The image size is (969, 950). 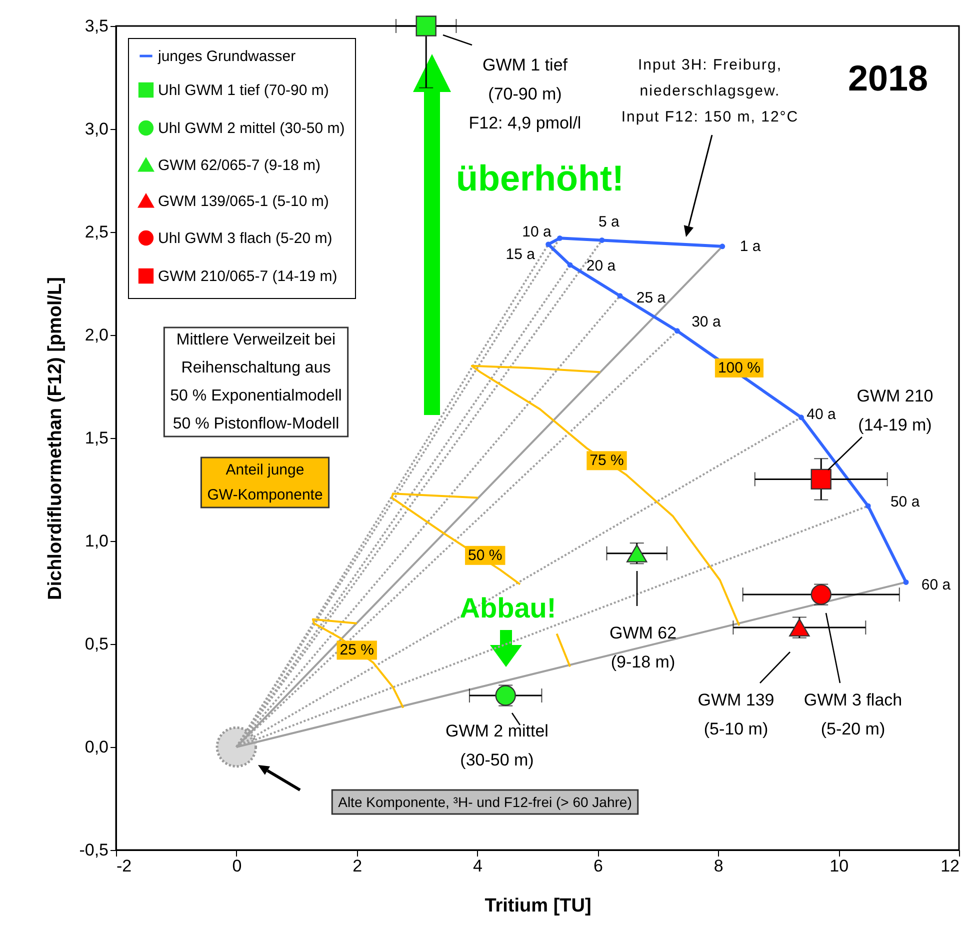 I want to click on y-tick-label: 1,0, so click(x=96, y=541).